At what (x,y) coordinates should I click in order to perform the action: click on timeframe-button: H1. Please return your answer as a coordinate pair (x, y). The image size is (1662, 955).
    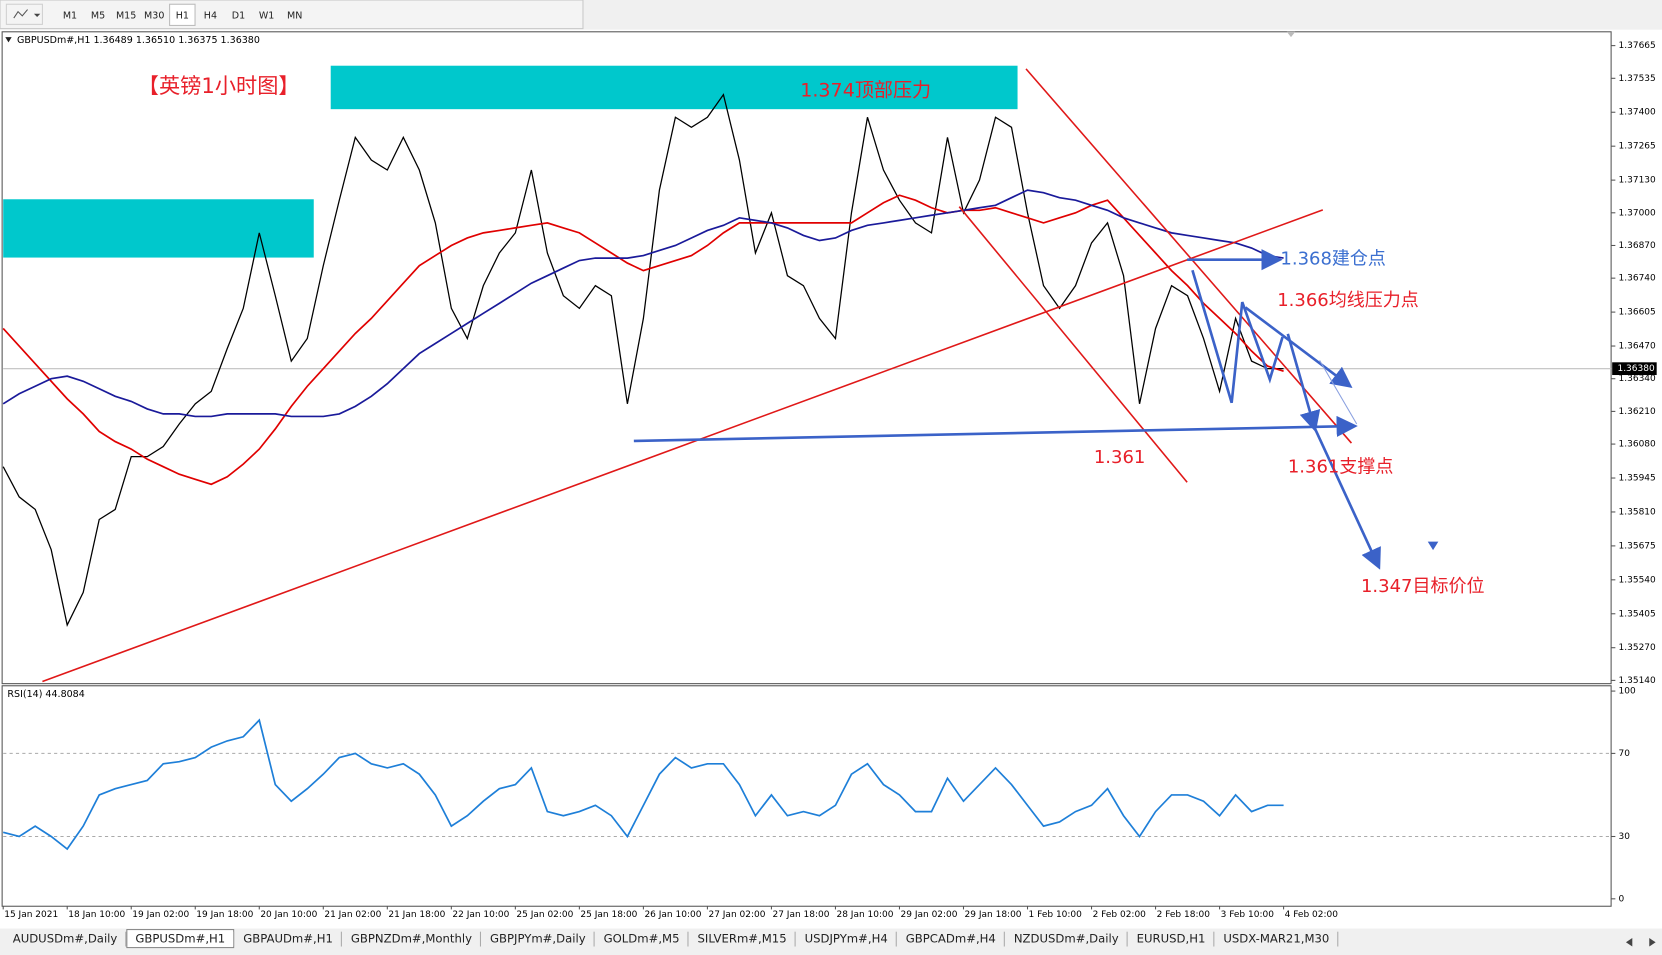
    Looking at the image, I should click on (182, 14).